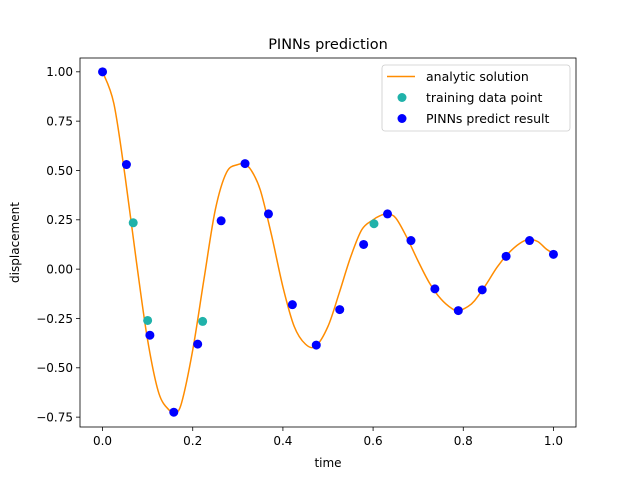 This screenshot has height=480, width=640. Describe the element at coordinates (59, 269) in the screenshot. I see `y-tick-label: 0.00` at that location.